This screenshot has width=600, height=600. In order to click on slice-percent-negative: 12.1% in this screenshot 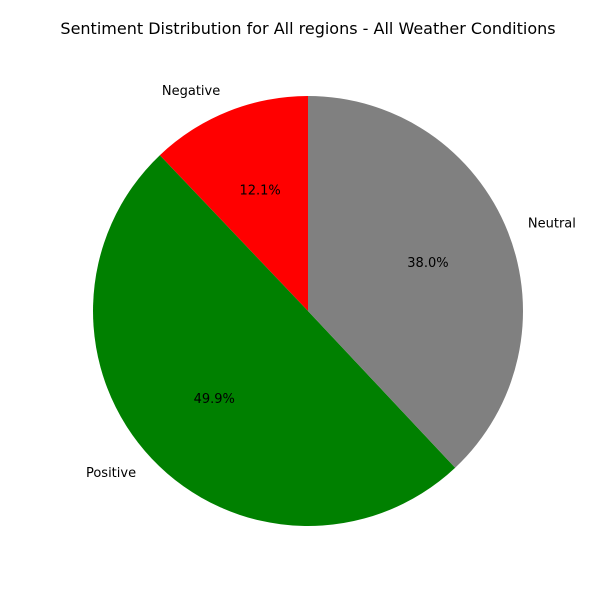, I will do `click(259, 191)`.